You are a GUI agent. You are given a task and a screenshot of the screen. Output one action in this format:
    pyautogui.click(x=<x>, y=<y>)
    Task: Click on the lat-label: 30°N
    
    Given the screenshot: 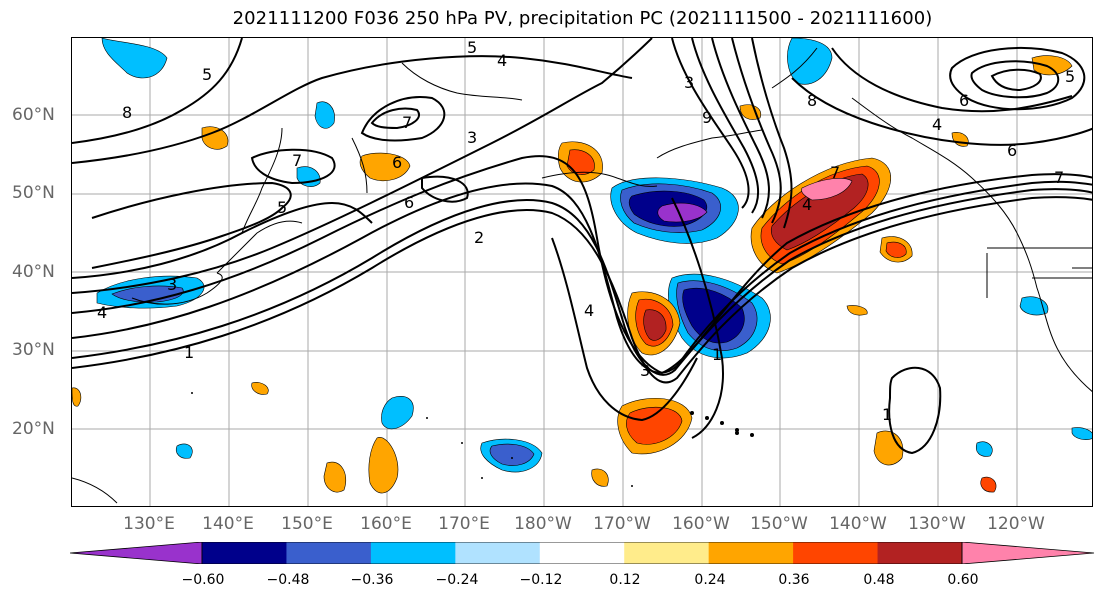 What is the action you would take?
    pyautogui.click(x=33, y=350)
    